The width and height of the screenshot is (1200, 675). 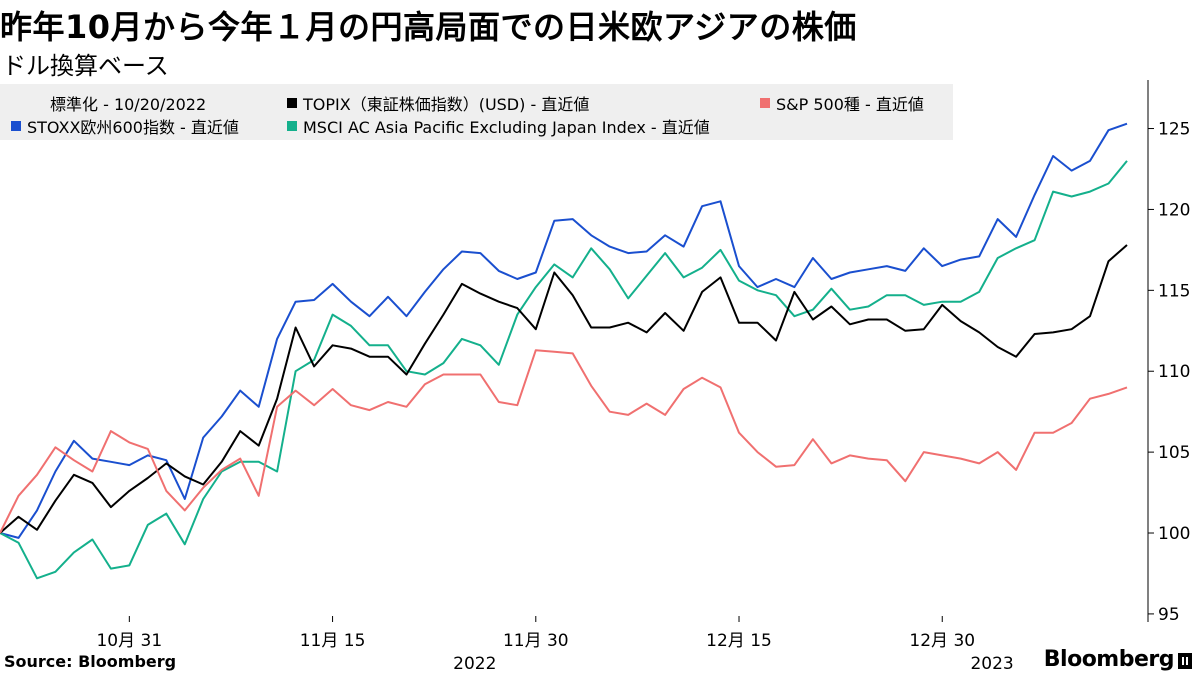 I want to click on source-note: Source: Bloomberg, so click(x=90, y=661).